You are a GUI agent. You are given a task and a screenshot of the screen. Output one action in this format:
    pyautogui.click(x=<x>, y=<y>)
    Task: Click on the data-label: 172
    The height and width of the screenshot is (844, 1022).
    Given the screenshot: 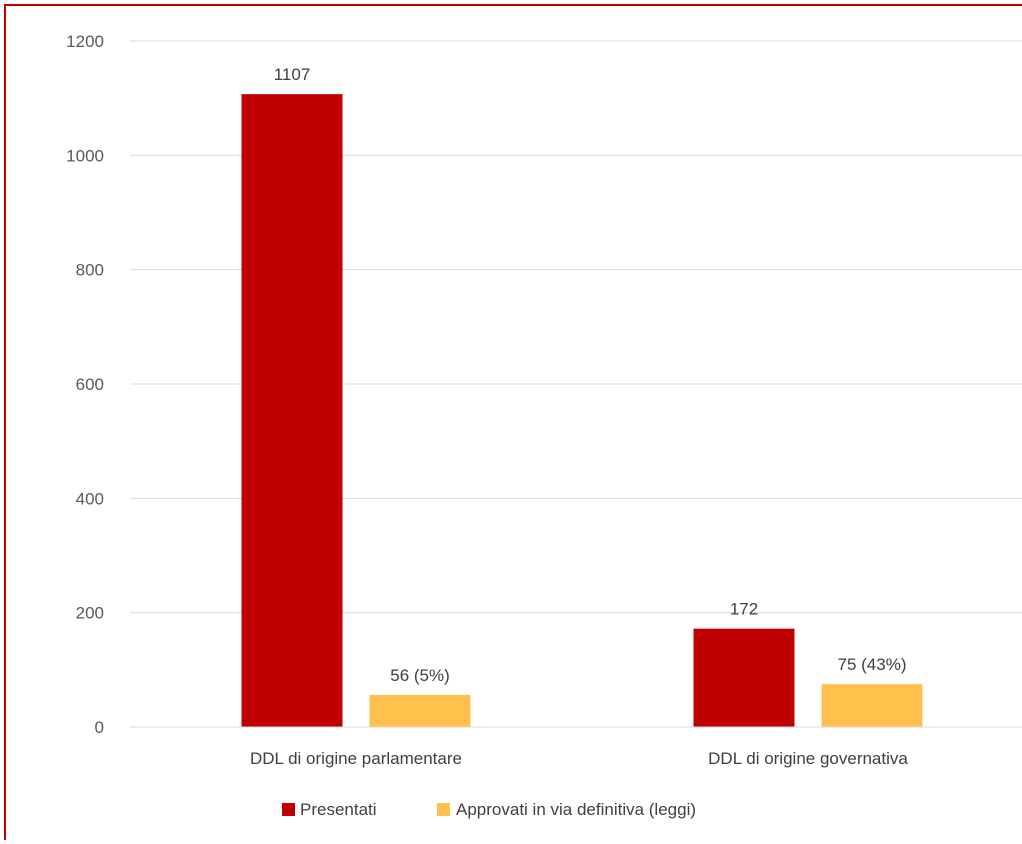 What is the action you would take?
    pyautogui.click(x=744, y=609)
    